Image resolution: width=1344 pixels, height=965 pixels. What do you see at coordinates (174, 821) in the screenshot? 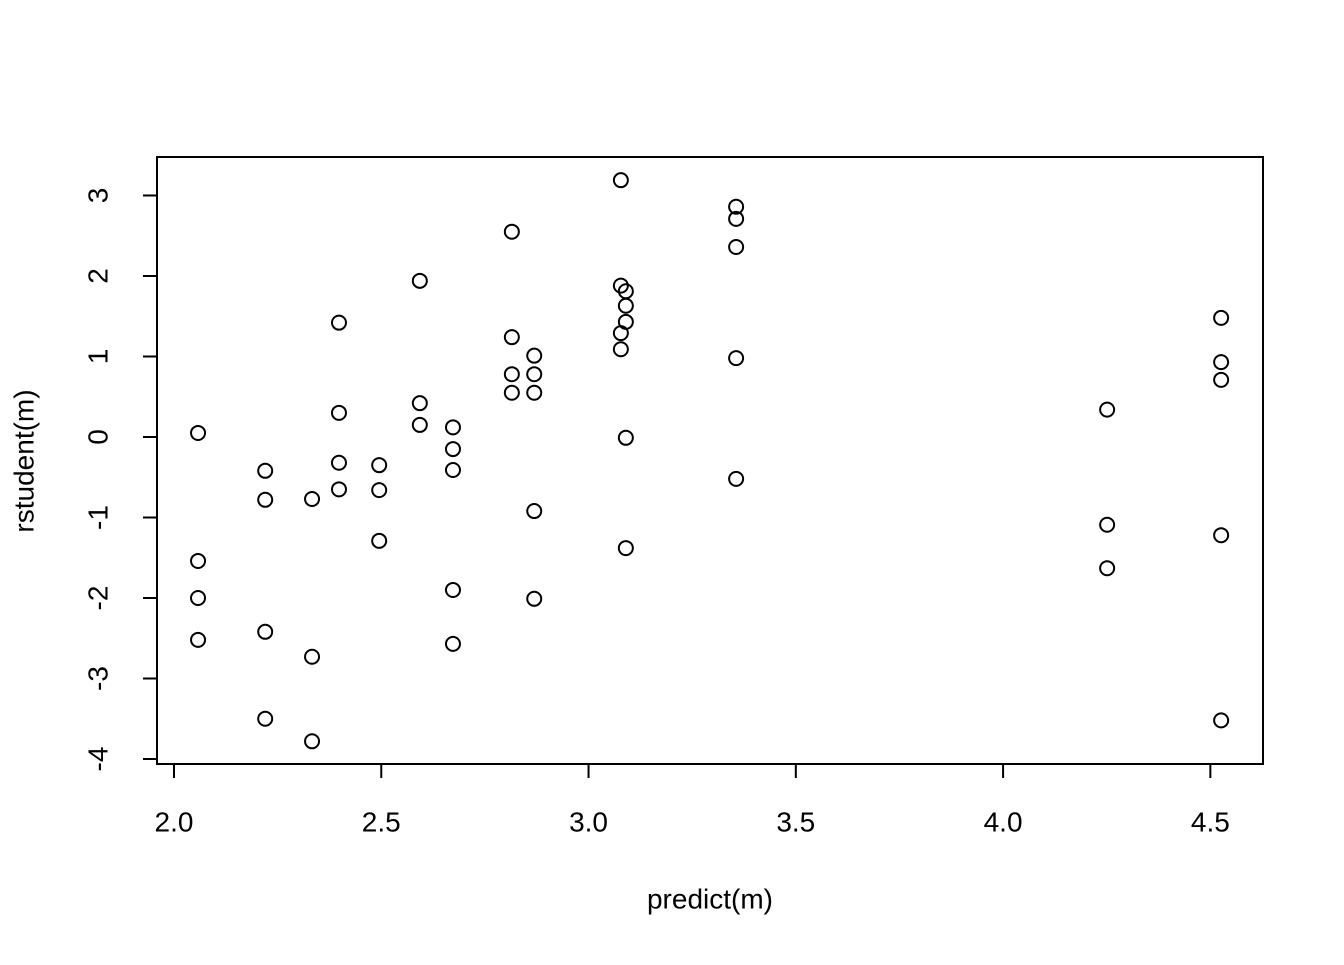
I see `x-tick-label: 2.0` at bounding box center [174, 821].